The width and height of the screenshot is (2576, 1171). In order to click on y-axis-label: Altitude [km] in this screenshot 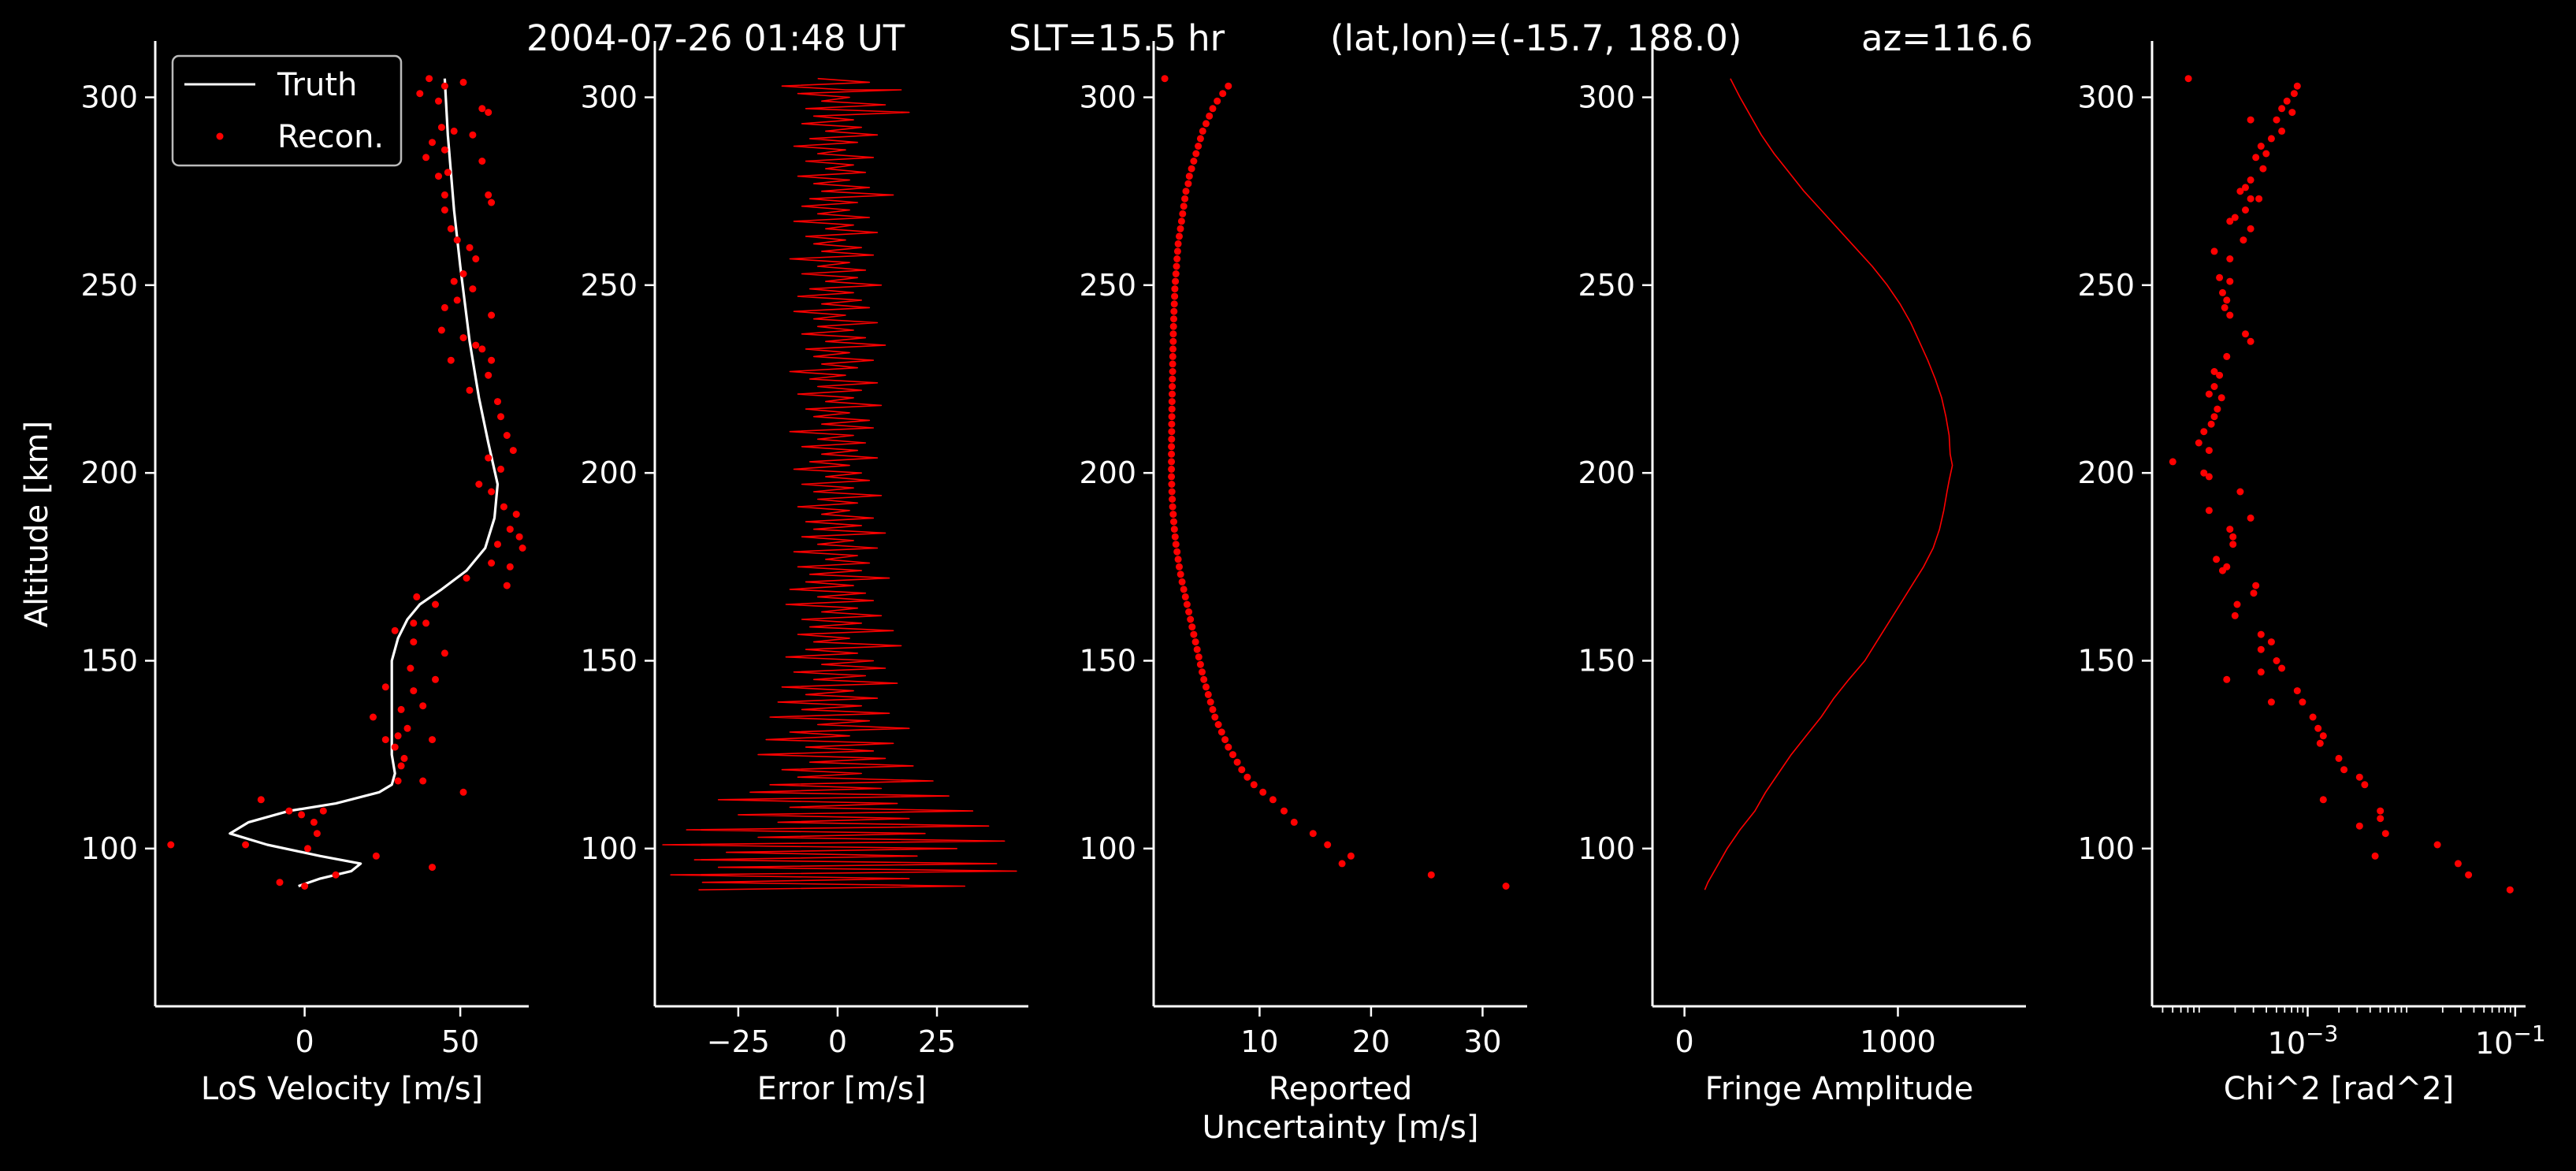, I will do `click(37, 524)`.